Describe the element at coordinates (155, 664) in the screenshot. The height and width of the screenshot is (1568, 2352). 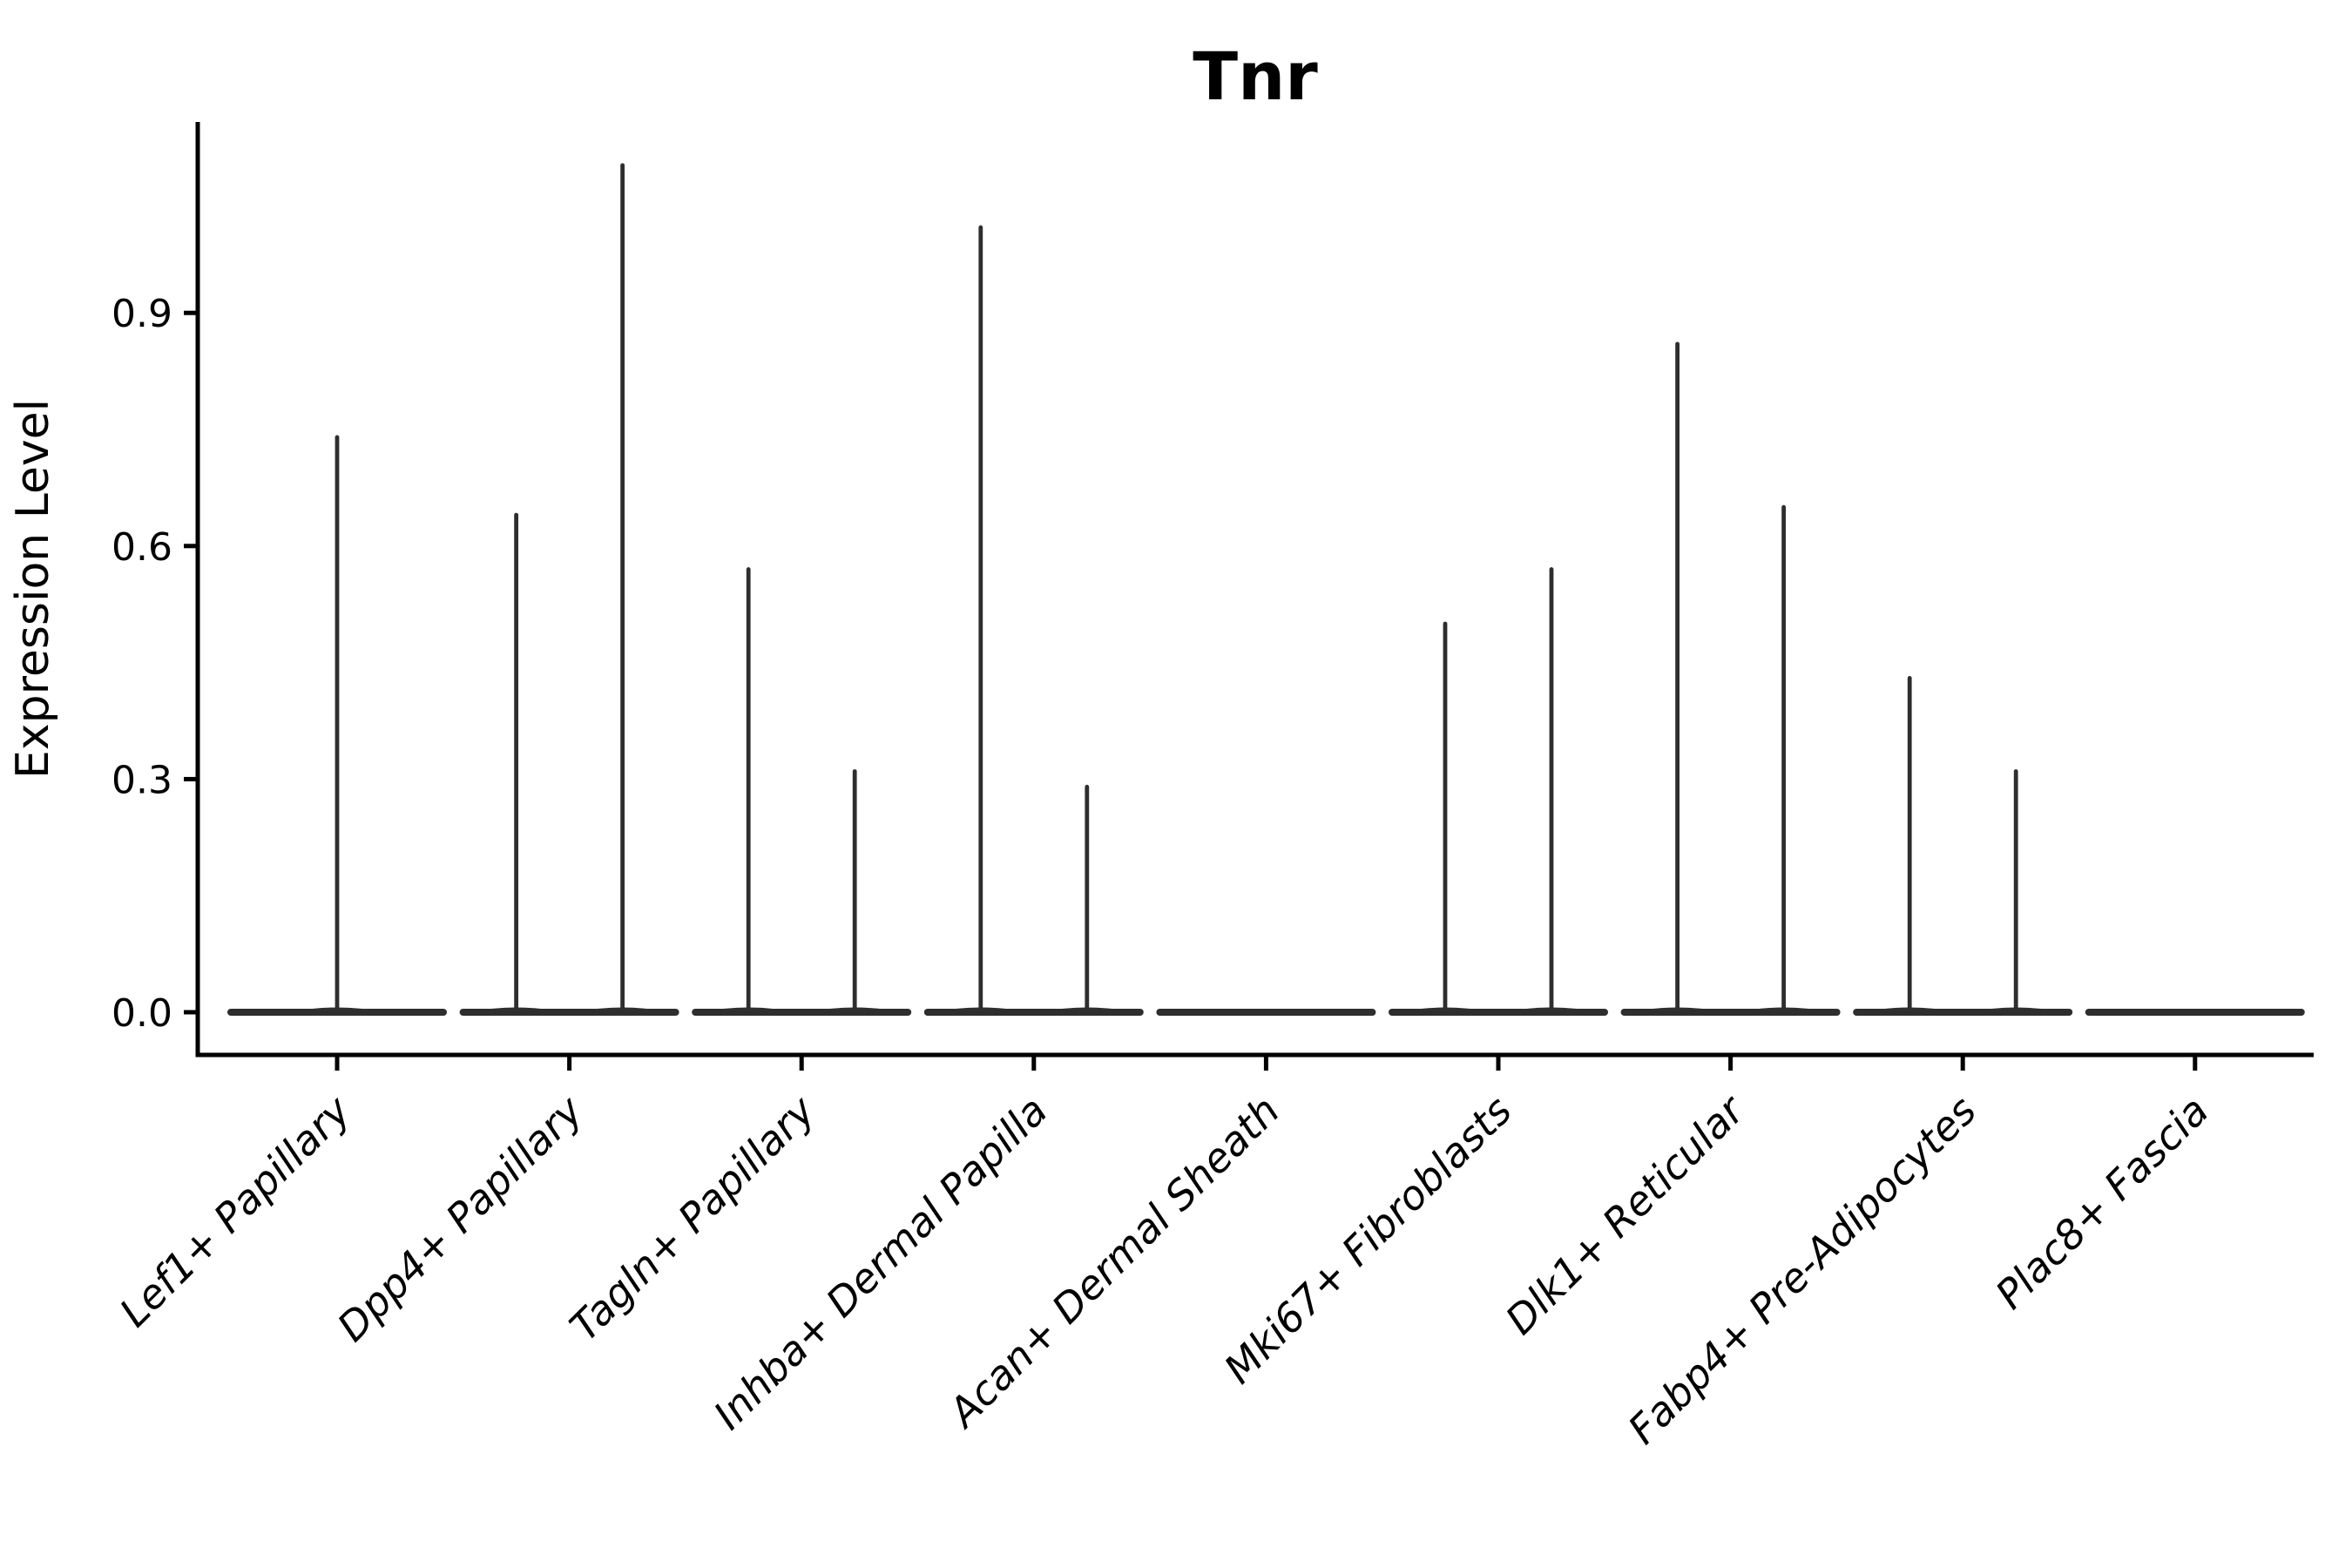
I see `y-axis-ticks: 0.0 0.3 0.6 0.9` at that location.